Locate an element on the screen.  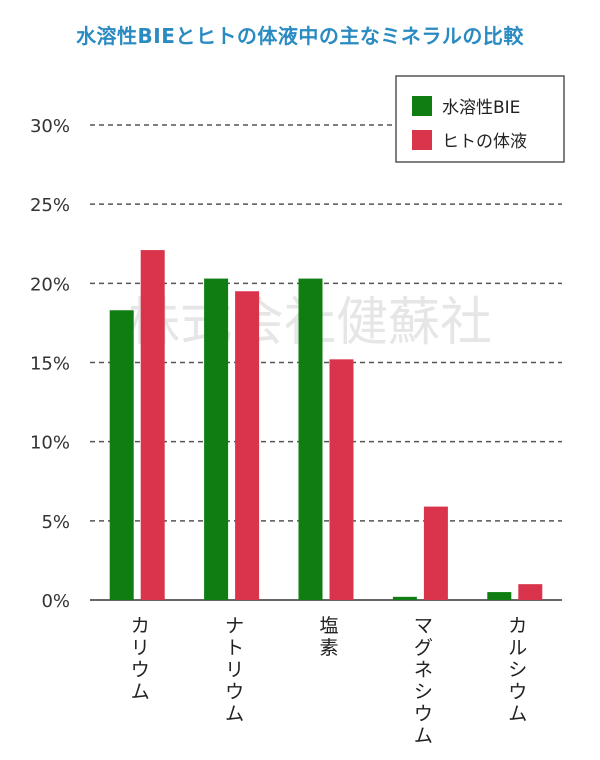
y-tick-label: 30% is located at coordinates (50, 126).